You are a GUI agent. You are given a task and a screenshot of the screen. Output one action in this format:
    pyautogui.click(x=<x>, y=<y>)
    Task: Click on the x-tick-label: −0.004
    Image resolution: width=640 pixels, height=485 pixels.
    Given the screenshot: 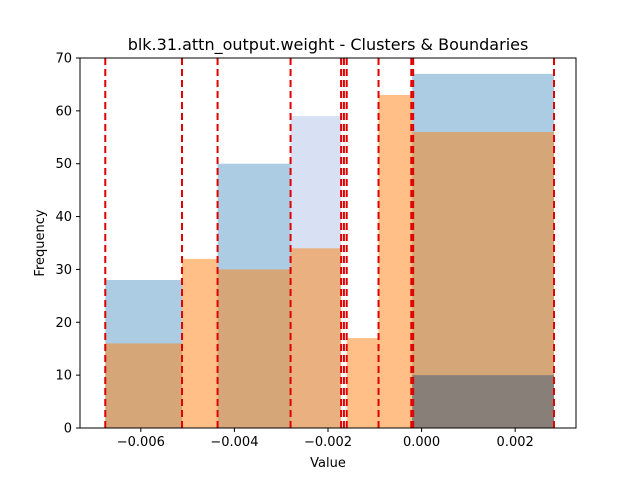 What is the action you would take?
    pyautogui.click(x=234, y=442)
    